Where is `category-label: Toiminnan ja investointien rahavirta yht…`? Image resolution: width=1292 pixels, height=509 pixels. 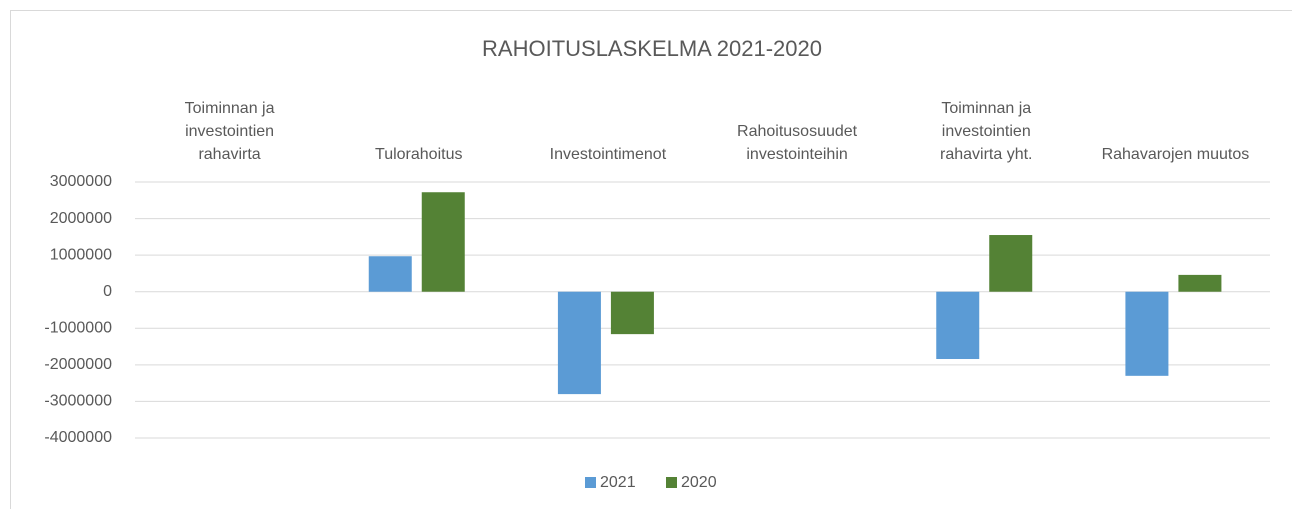
category-label: Toiminnan ja investointien rahavirta yht… is located at coordinates (986, 131).